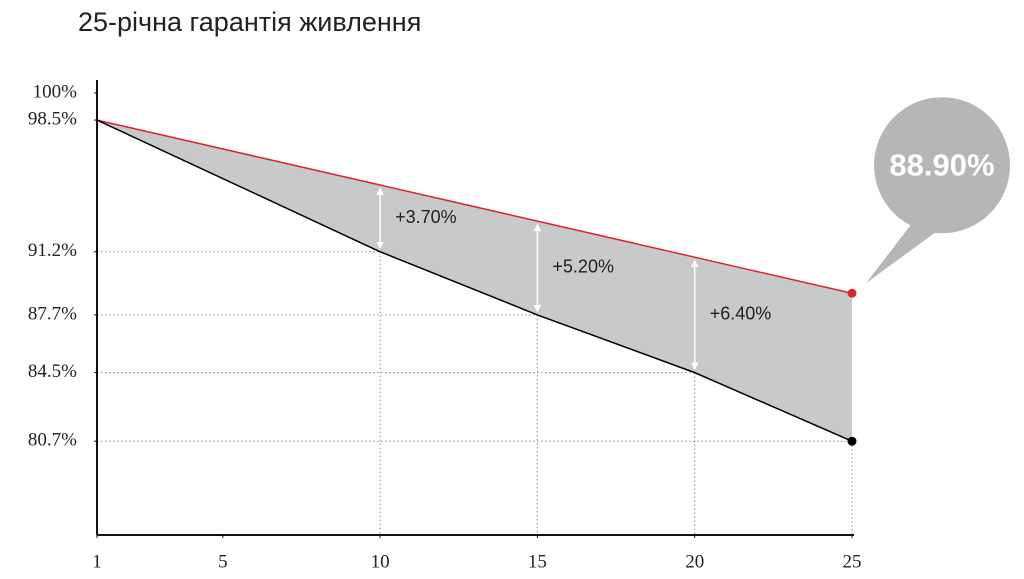 This screenshot has width=1024, height=579. I want to click on difference-label: +5.20%, so click(583, 267).